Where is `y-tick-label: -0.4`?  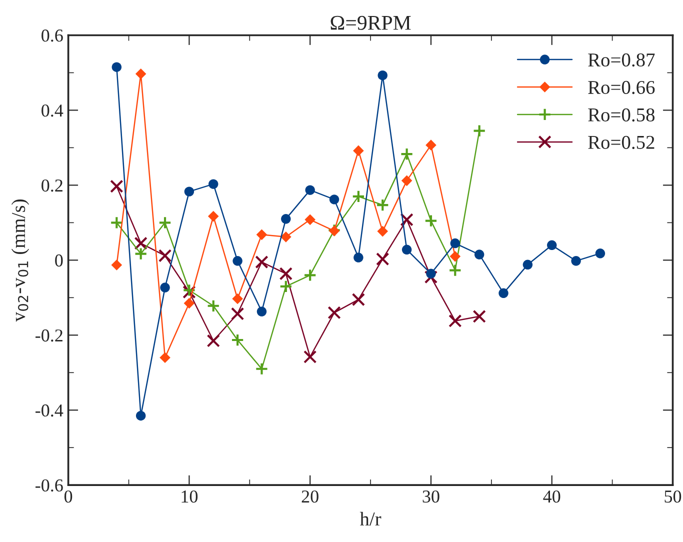 y-tick-label: -0.4 is located at coordinates (50, 410).